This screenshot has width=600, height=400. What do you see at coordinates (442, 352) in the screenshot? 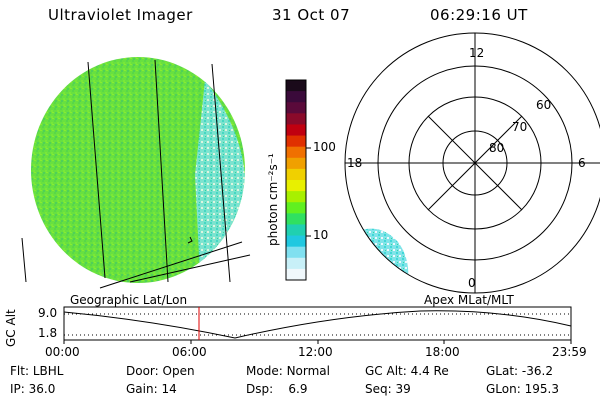
I see `strip-xtick-3: 18:00` at bounding box center [442, 352].